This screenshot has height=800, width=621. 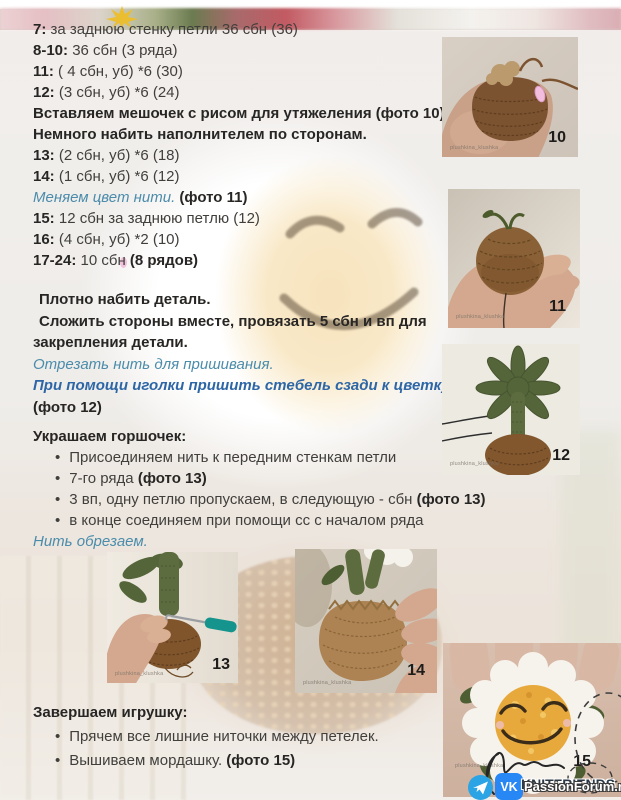 I want to click on photo-12-card: 12 plushkina_klushka, so click(x=511, y=409).